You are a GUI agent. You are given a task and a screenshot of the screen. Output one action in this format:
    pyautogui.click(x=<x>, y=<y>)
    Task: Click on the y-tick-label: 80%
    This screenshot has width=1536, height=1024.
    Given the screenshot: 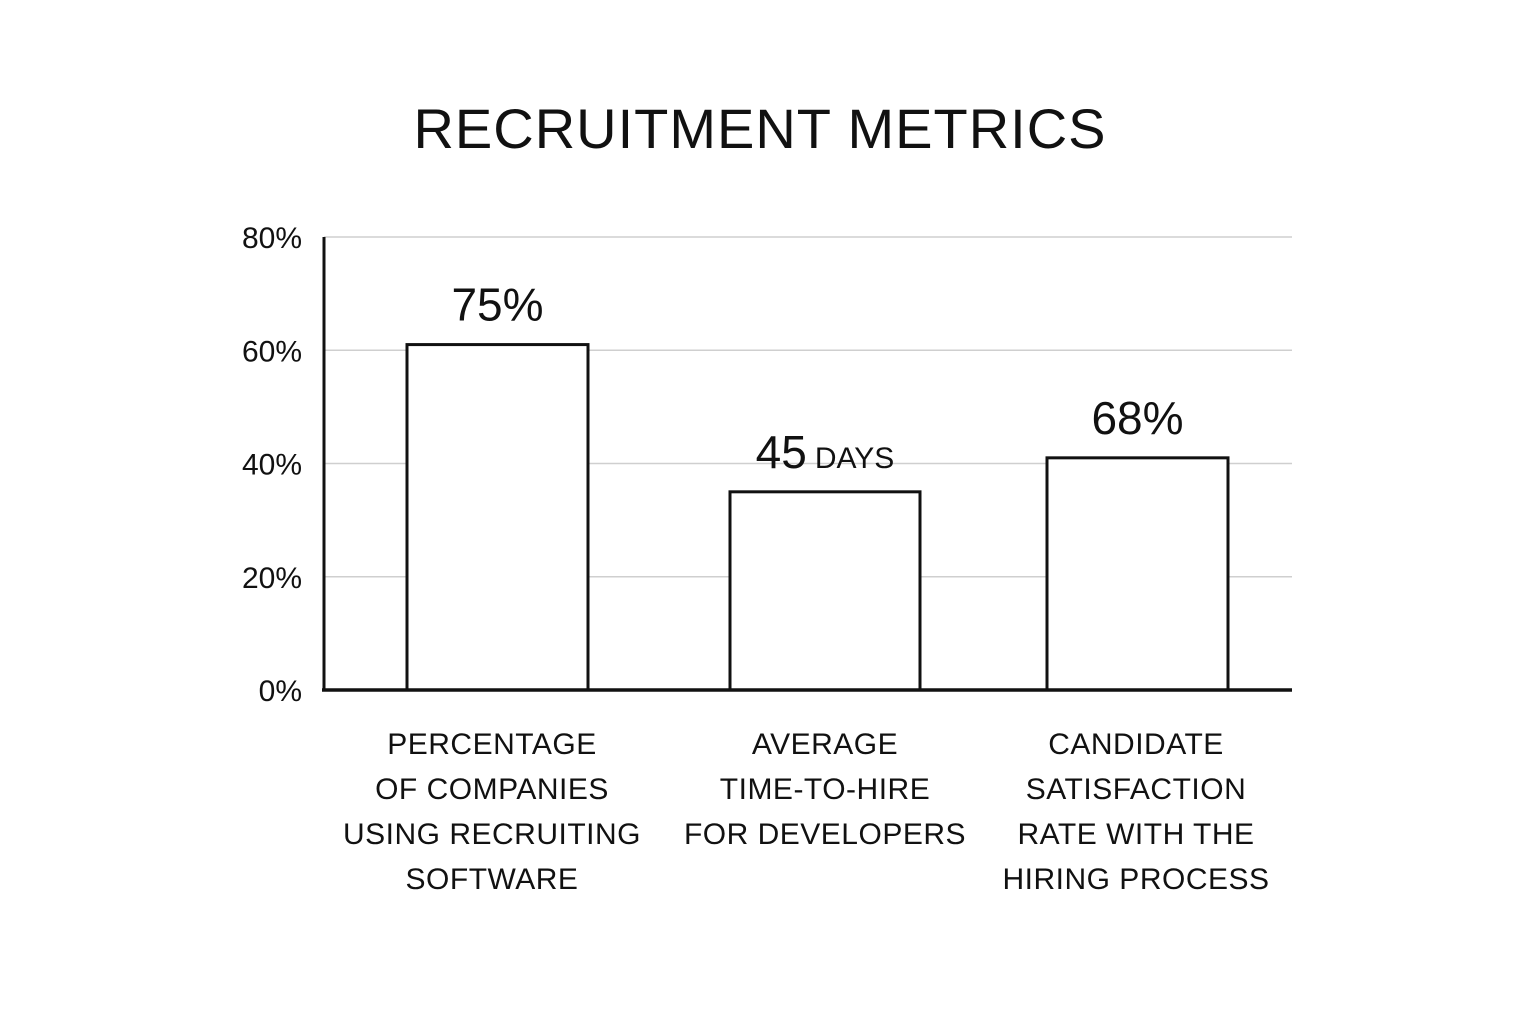 What is the action you would take?
    pyautogui.click(x=272, y=238)
    